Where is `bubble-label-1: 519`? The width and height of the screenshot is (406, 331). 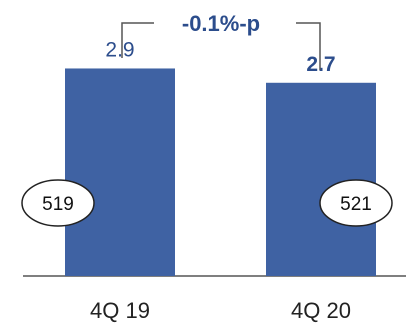 bubble-label-1: 519 is located at coordinates (58, 204).